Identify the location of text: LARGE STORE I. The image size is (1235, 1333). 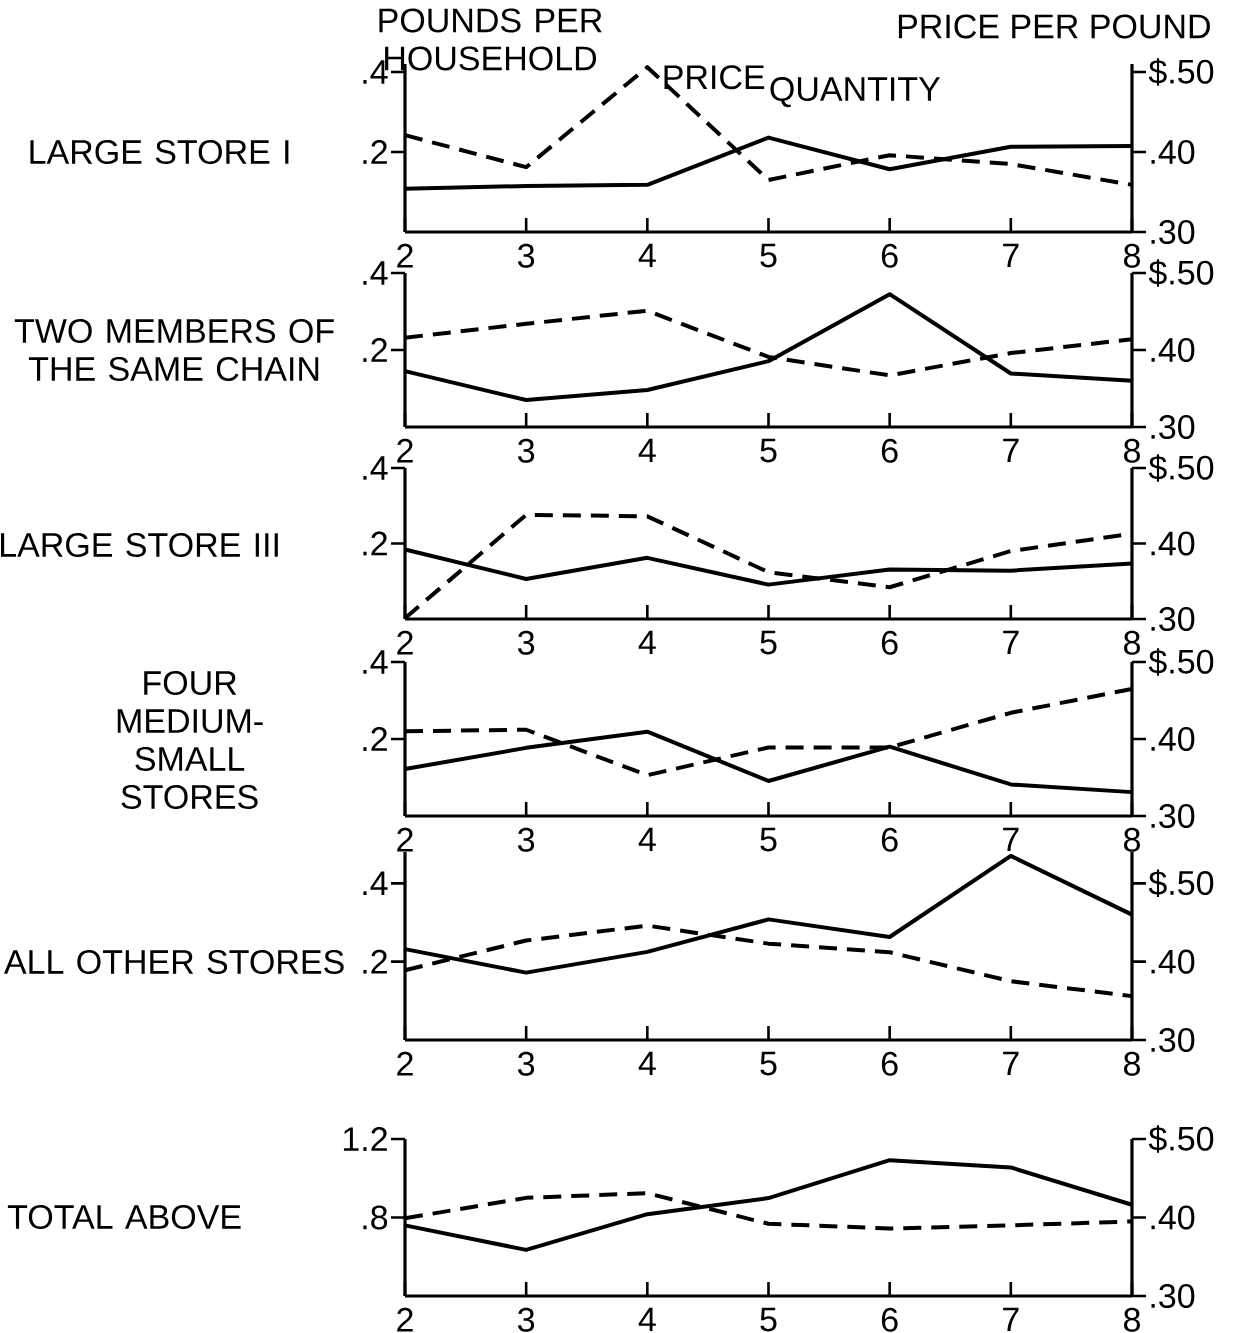
(159, 152).